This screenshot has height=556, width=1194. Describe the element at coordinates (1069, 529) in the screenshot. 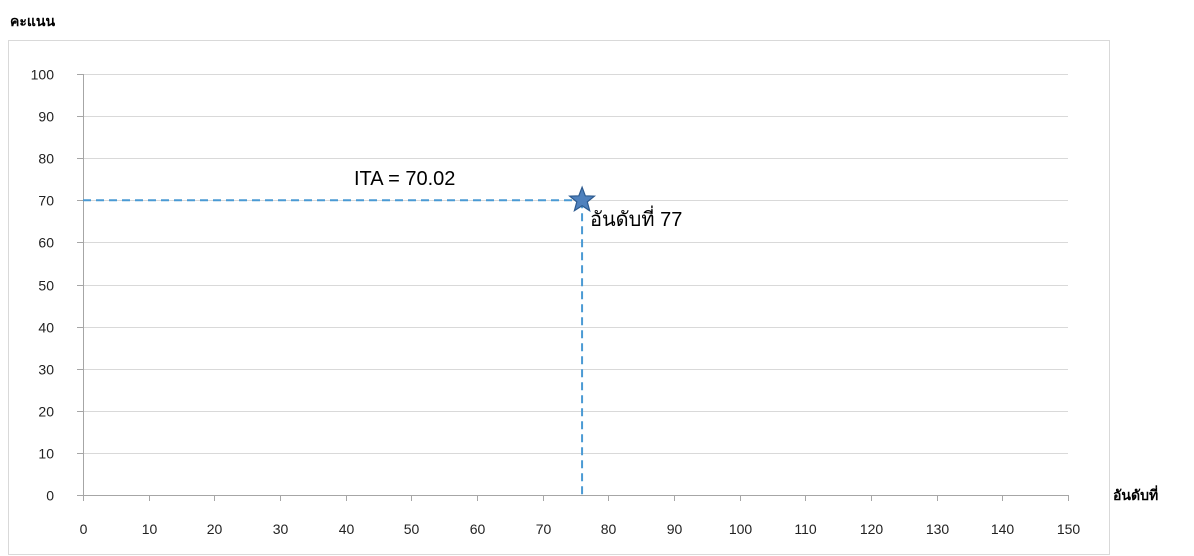

I see `x-tick-label: 150` at that location.